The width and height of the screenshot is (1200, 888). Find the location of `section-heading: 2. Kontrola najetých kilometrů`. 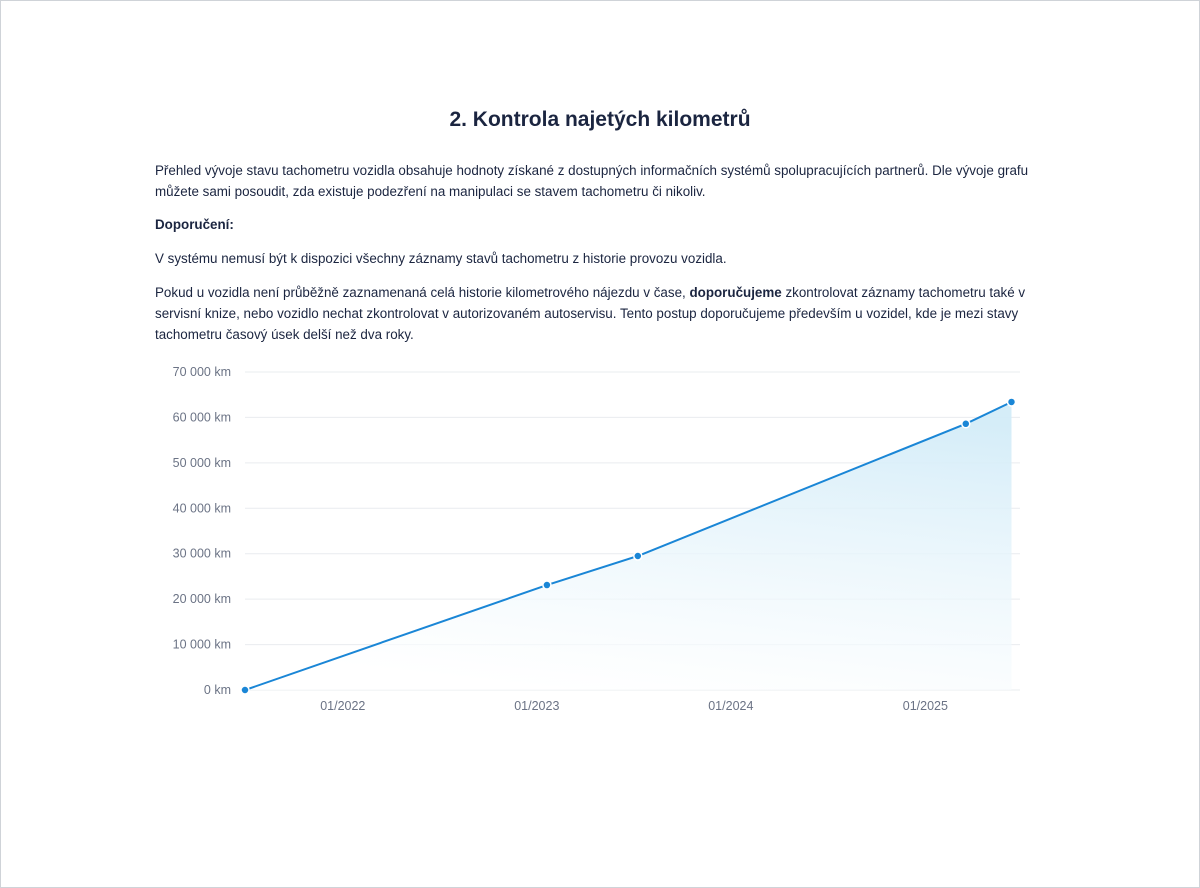

section-heading: 2. Kontrola najetých kilometrů is located at coordinates (600, 119).